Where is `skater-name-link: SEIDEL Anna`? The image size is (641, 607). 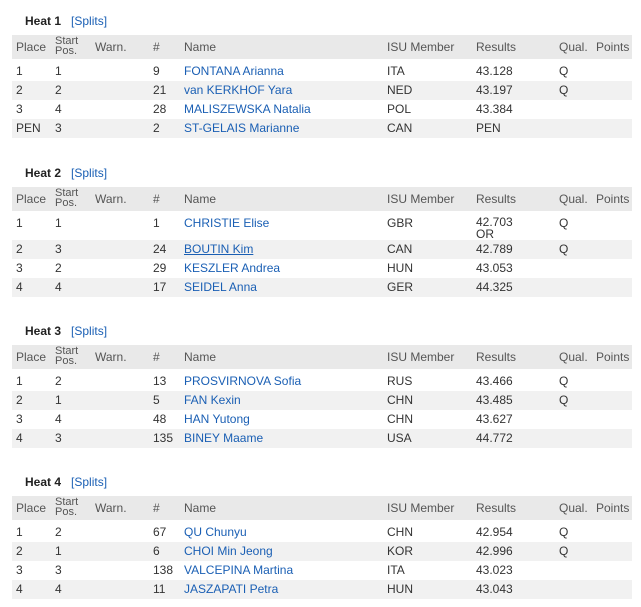
skater-name-link: SEIDEL Anna is located at coordinates (220, 287).